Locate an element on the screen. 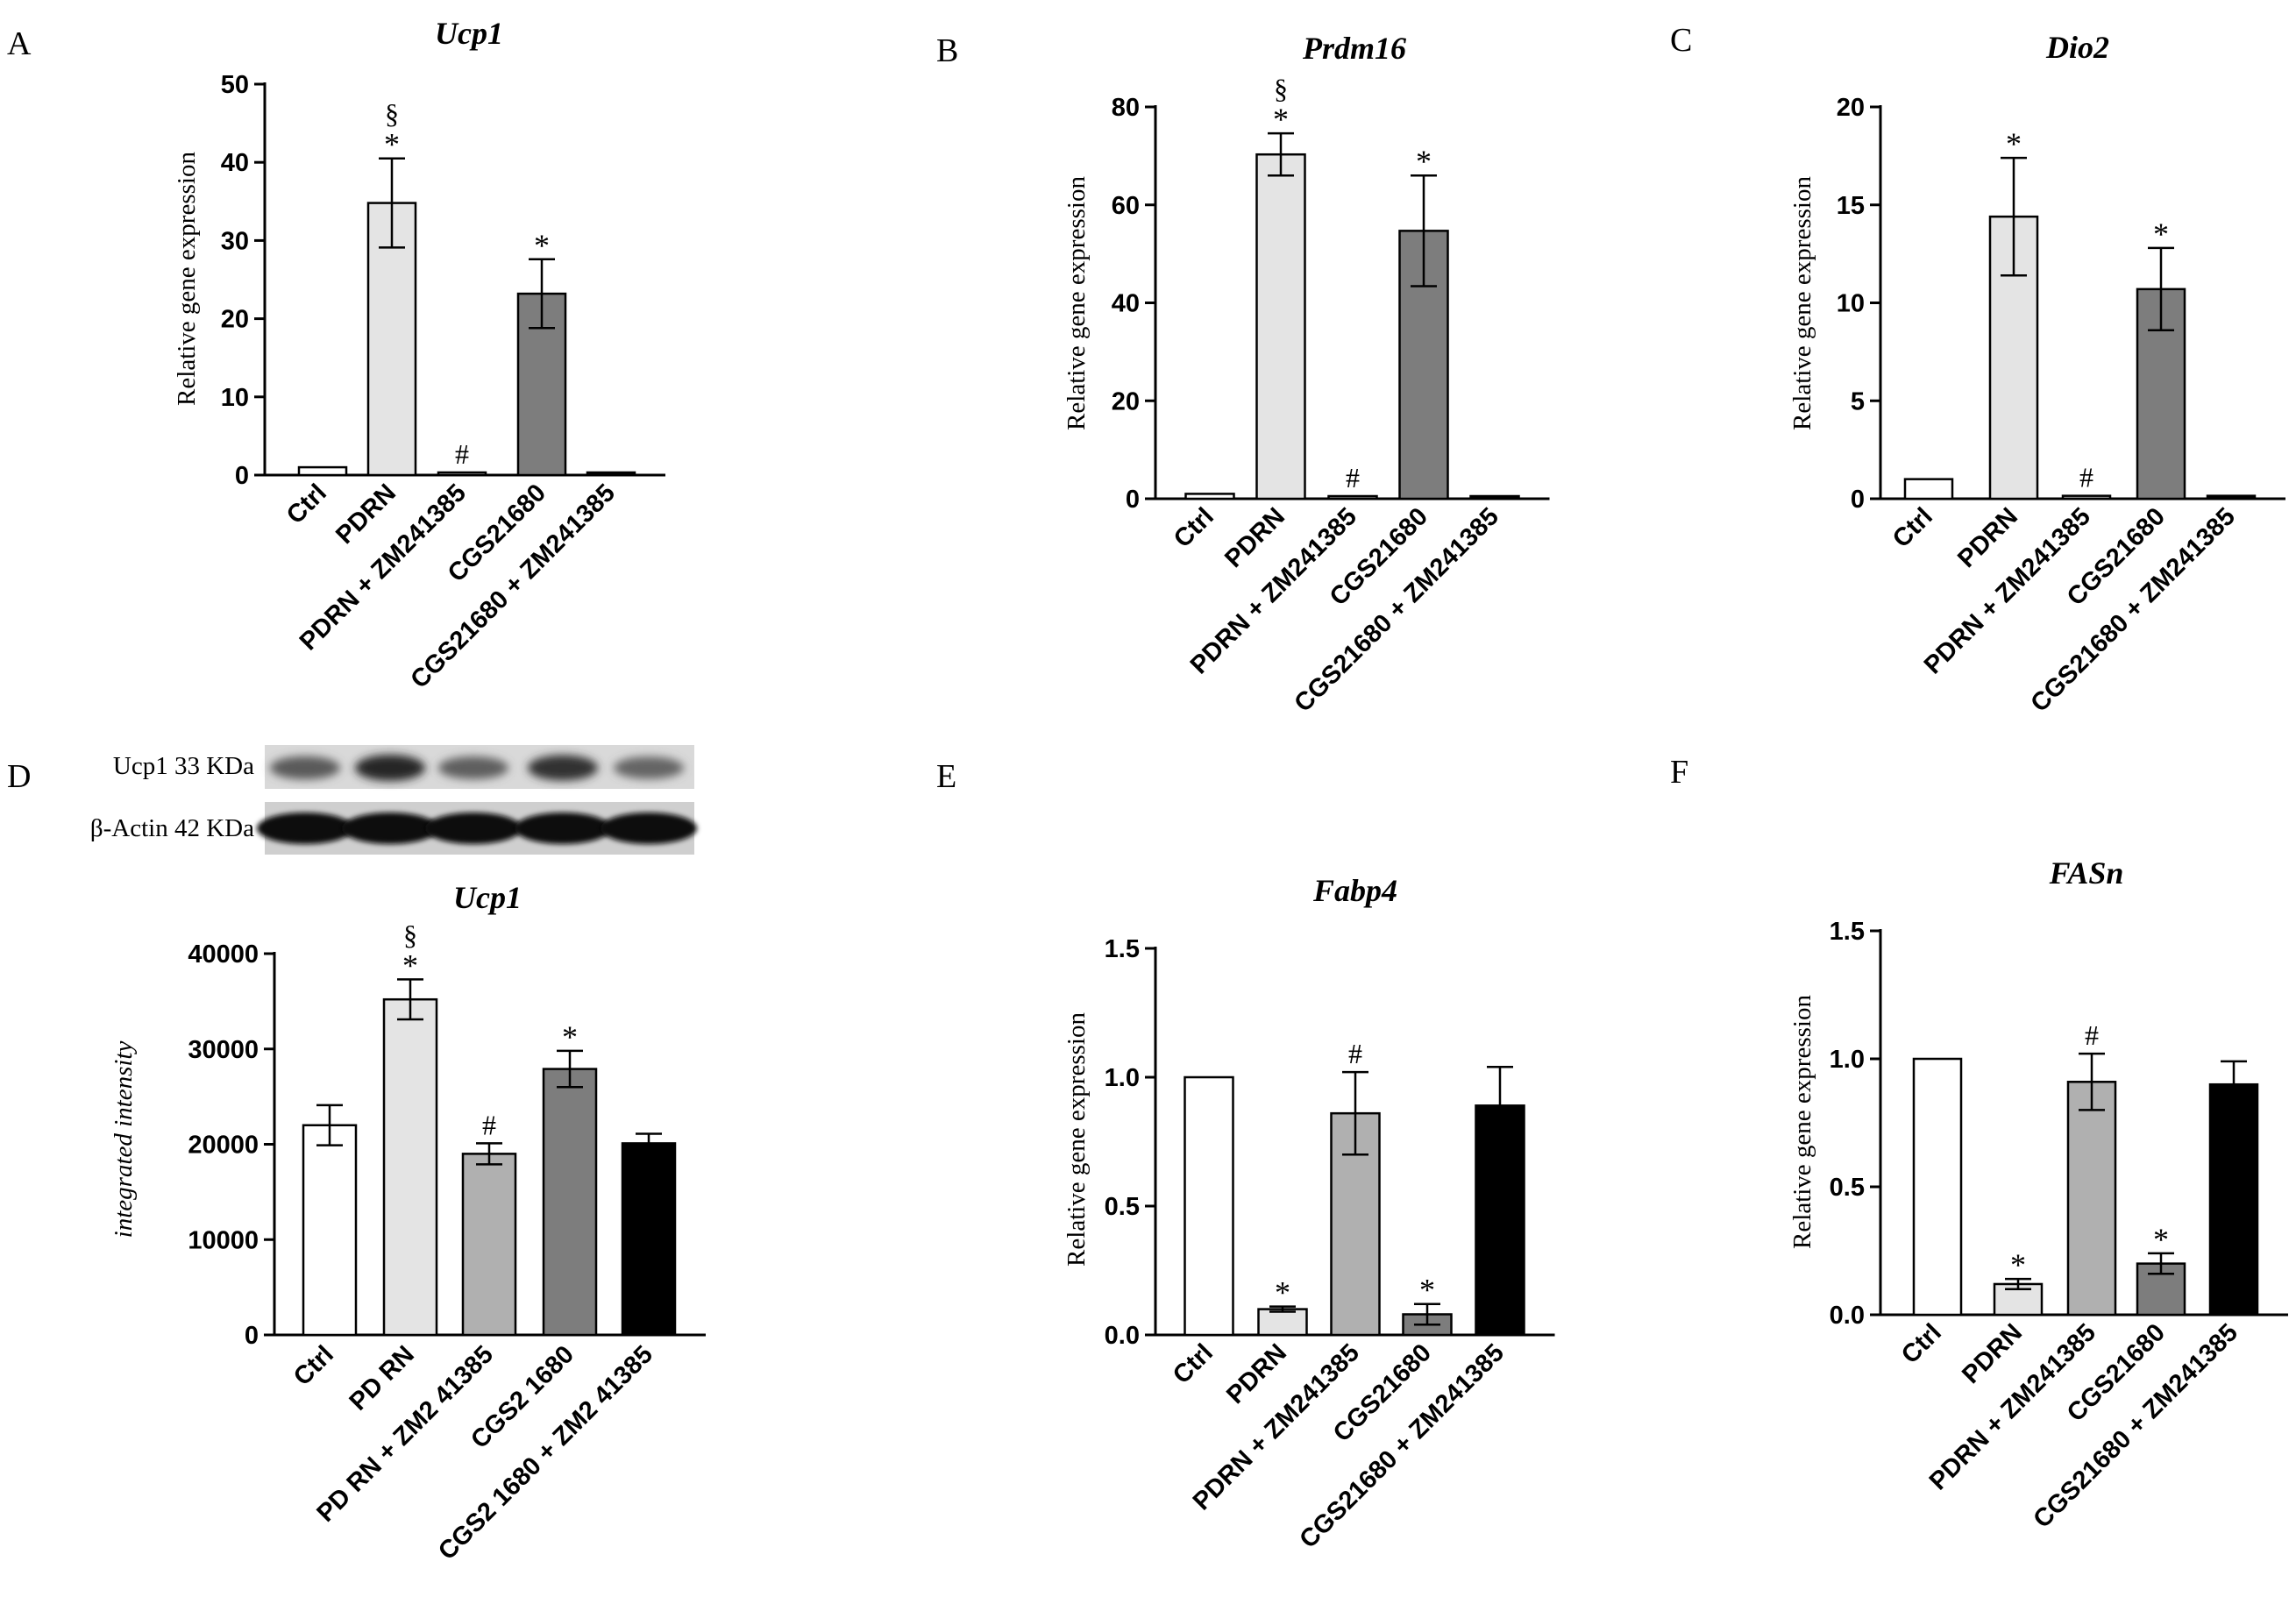  panel-letter-a: A is located at coordinates (19, 43).